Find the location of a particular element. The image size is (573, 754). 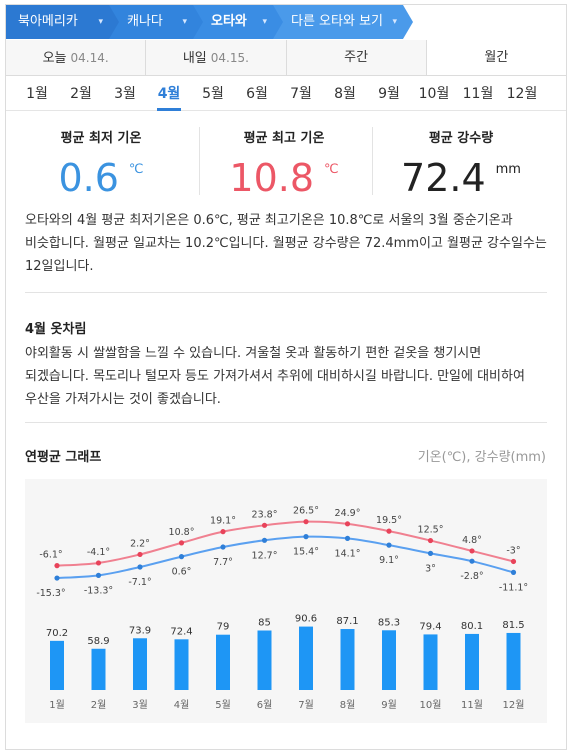

min-temp-label: 0.6° is located at coordinates (182, 572).